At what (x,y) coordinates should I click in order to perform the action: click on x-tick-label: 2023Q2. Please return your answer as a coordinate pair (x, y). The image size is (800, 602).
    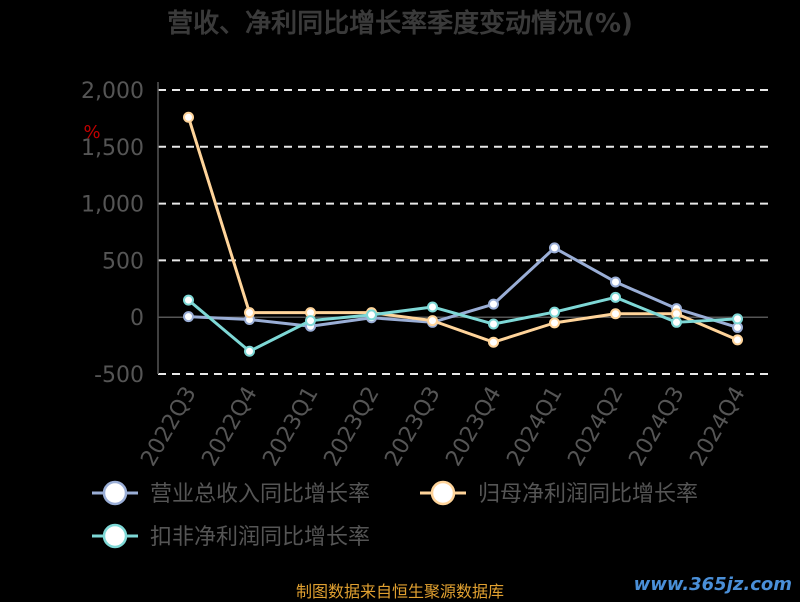
    Looking at the image, I should click on (351, 427).